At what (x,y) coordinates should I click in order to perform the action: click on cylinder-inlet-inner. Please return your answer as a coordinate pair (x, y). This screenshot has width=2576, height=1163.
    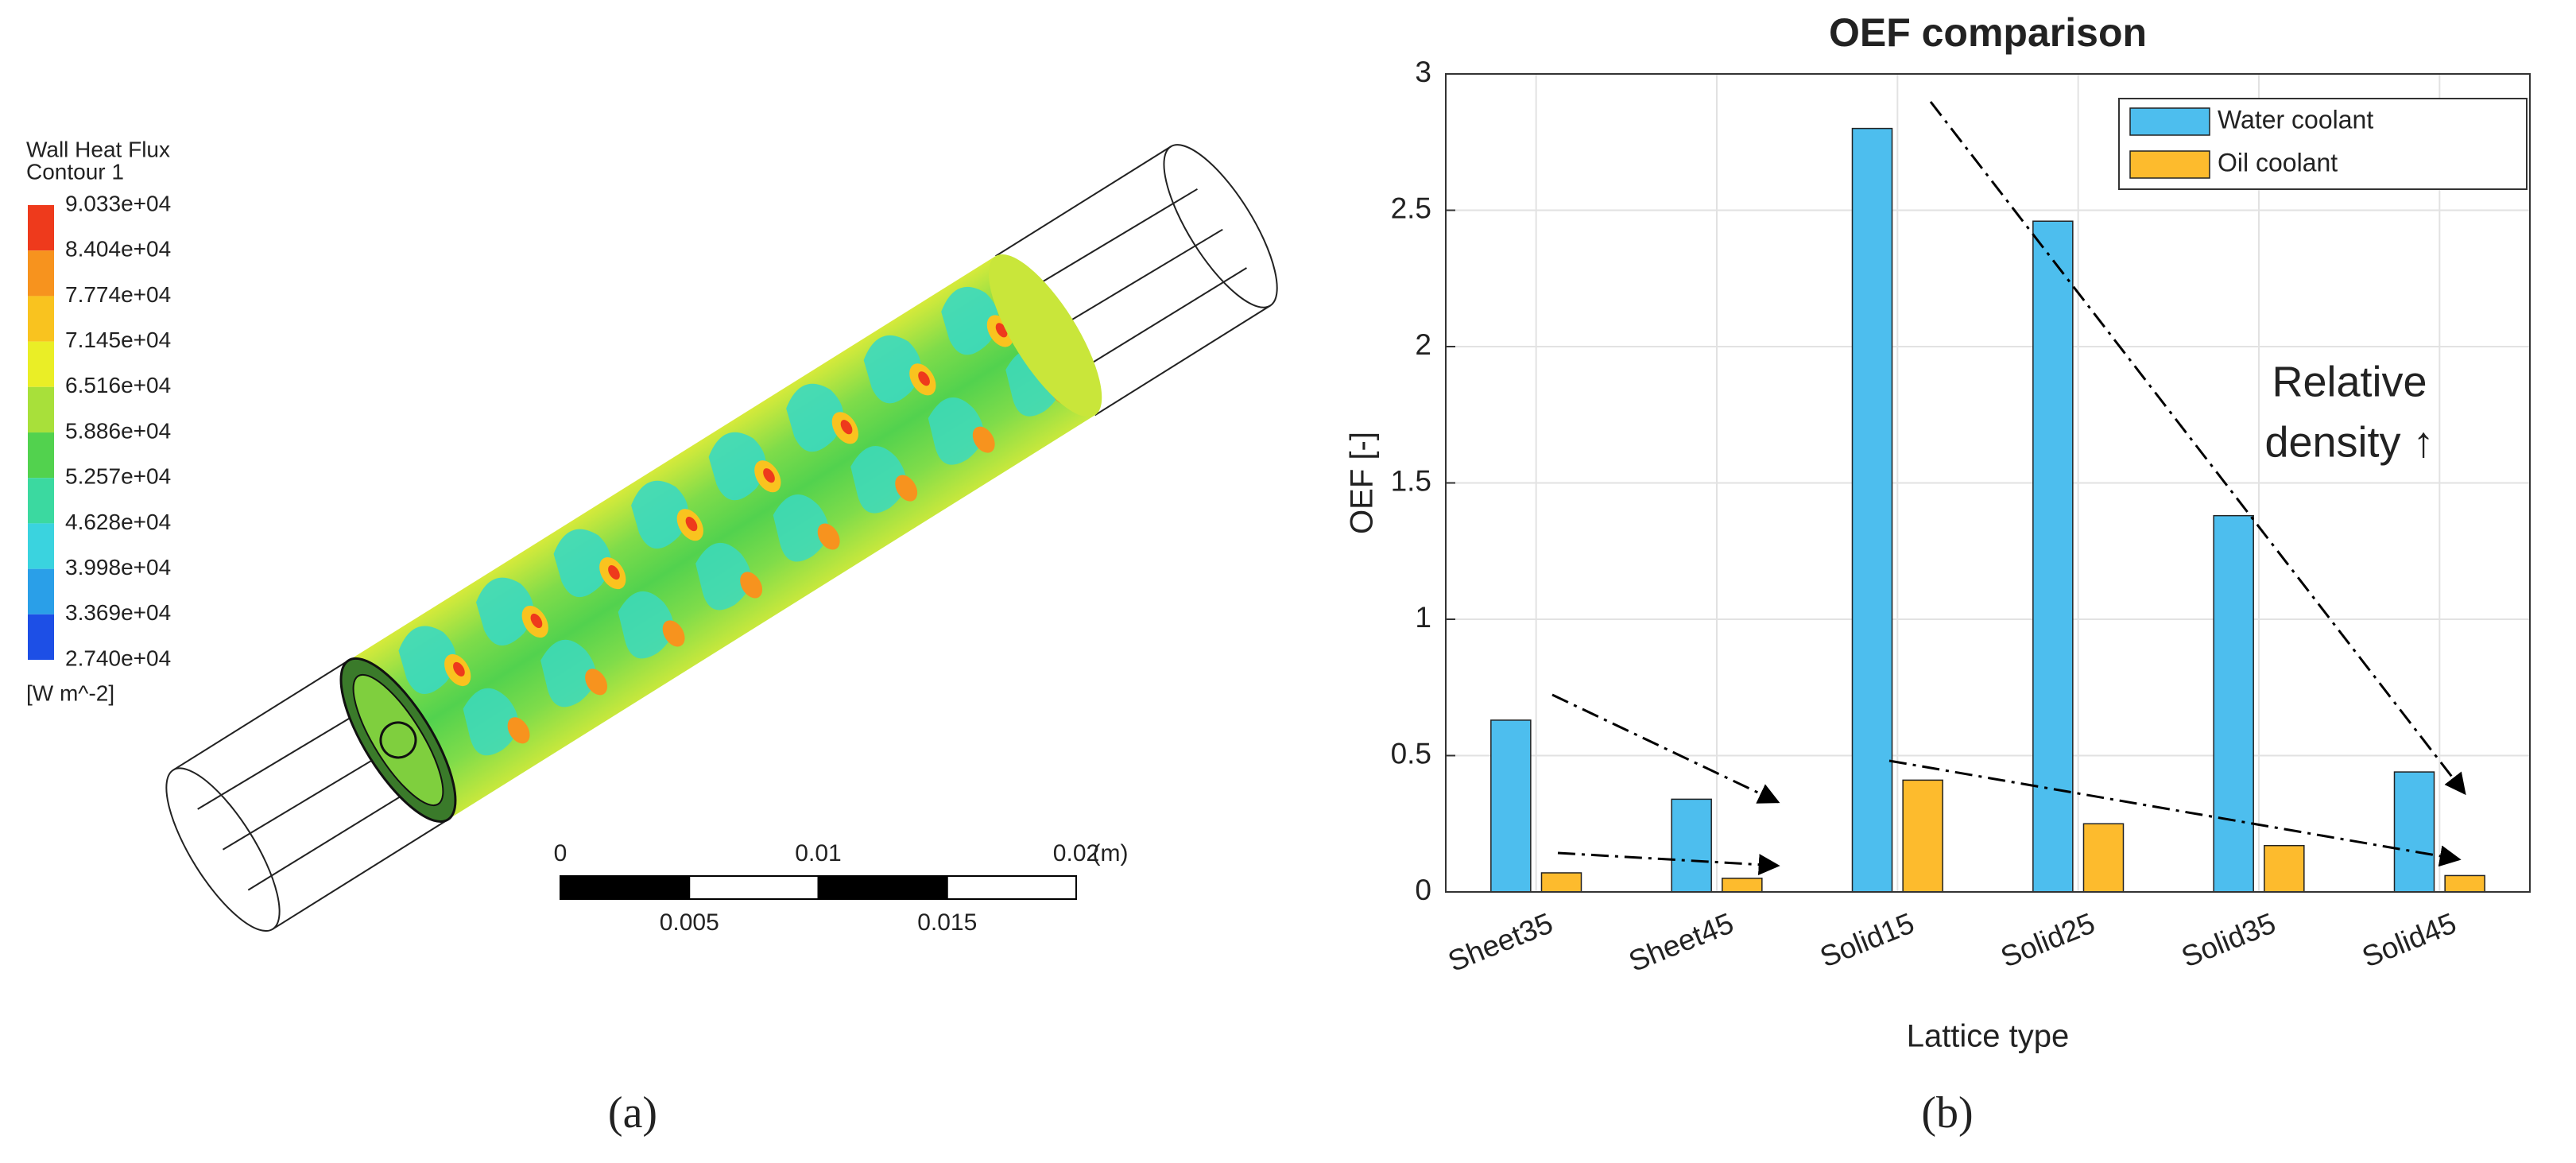
    Looking at the image, I should click on (398, 740).